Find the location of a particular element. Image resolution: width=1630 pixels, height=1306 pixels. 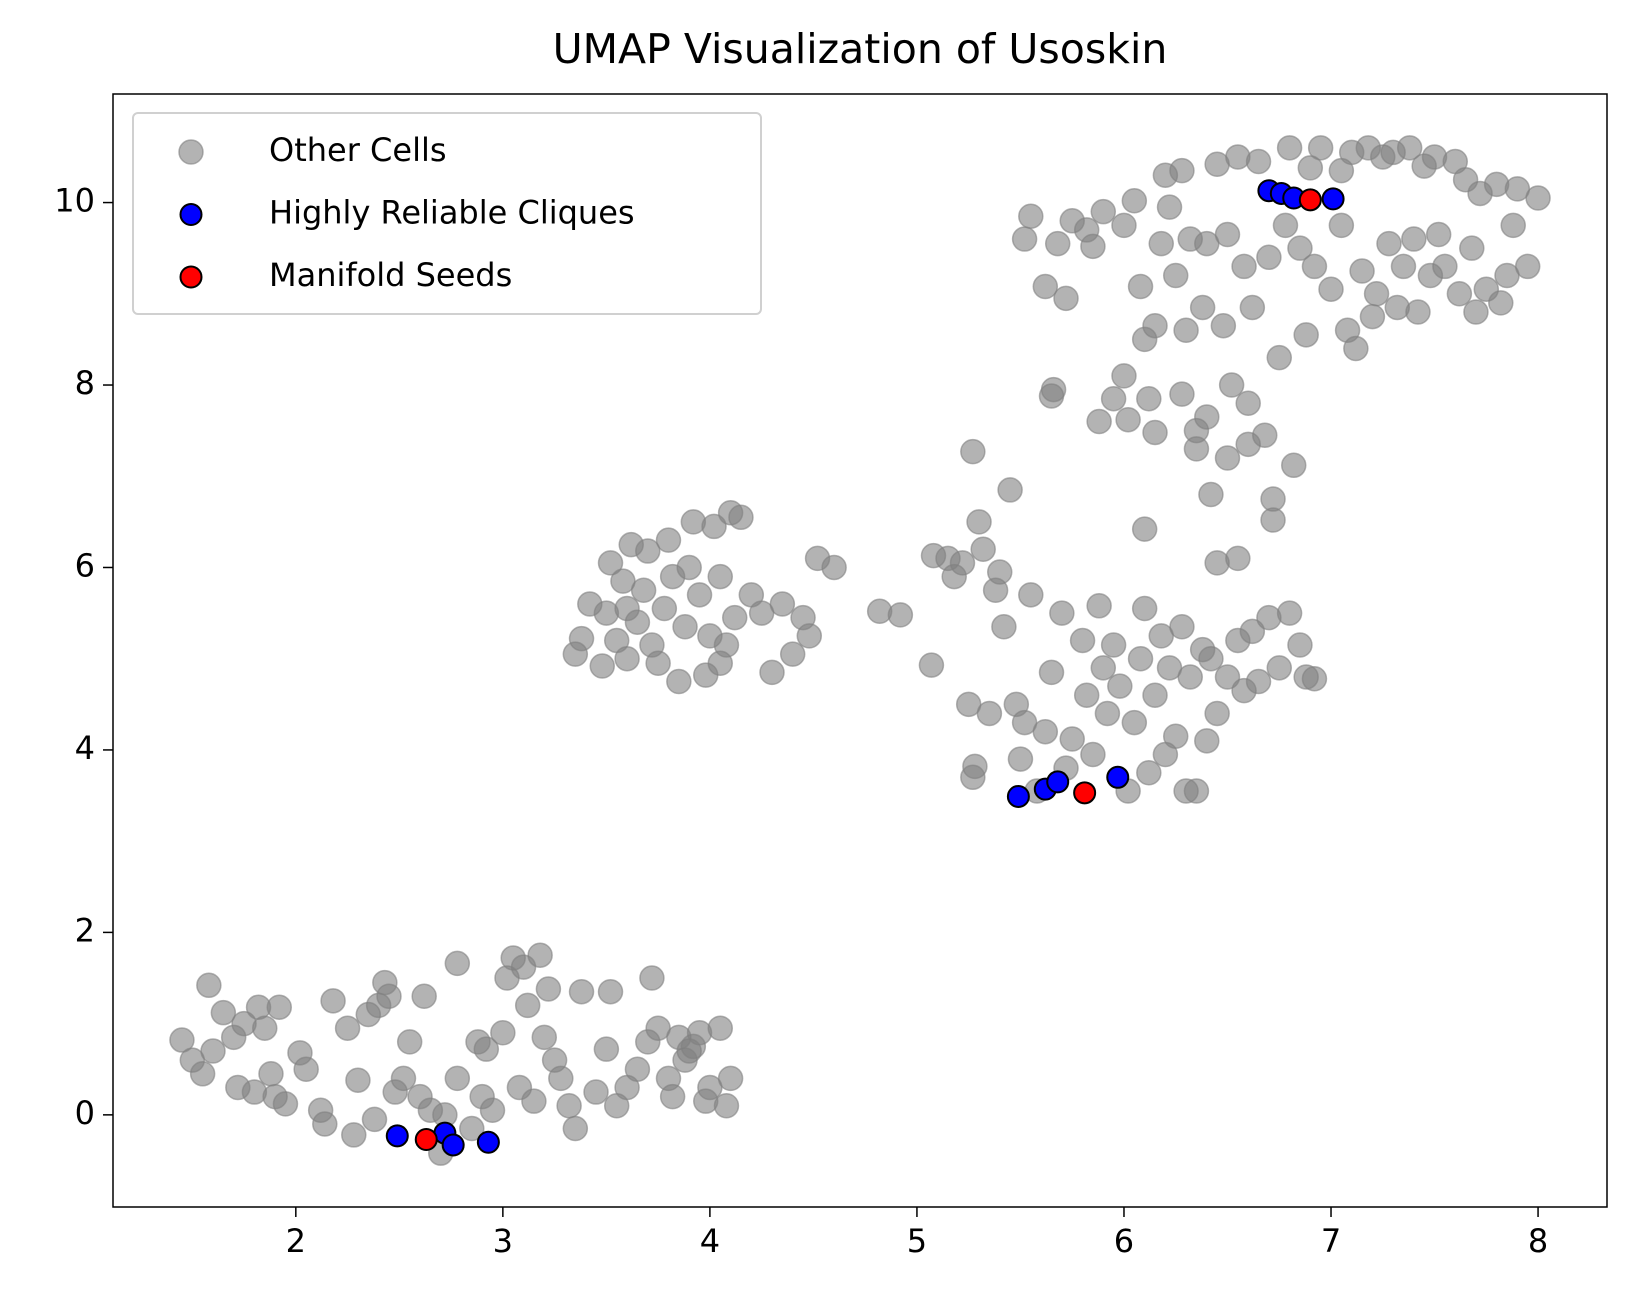

legend-label: Other Cells is located at coordinates (358, 150).